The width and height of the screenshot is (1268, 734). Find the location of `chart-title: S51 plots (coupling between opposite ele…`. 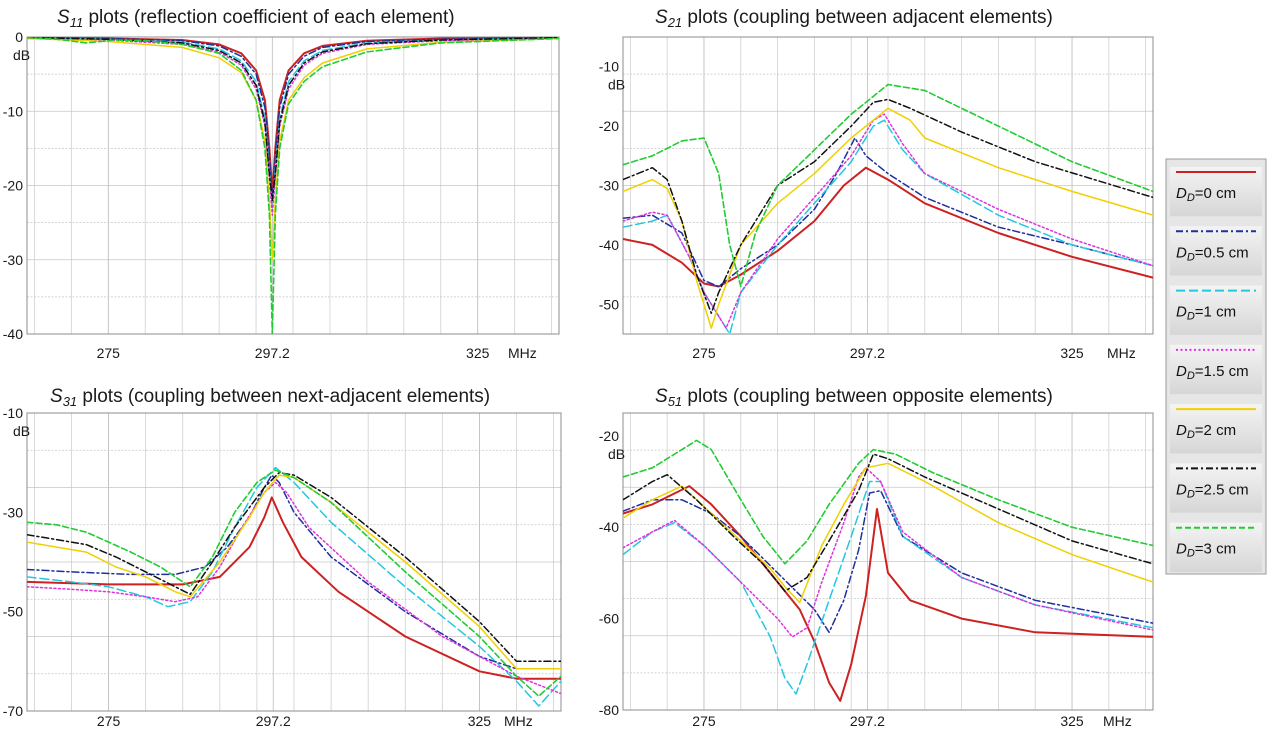

chart-title: S51 plots (coupling between opposite ele… is located at coordinates (854, 397).